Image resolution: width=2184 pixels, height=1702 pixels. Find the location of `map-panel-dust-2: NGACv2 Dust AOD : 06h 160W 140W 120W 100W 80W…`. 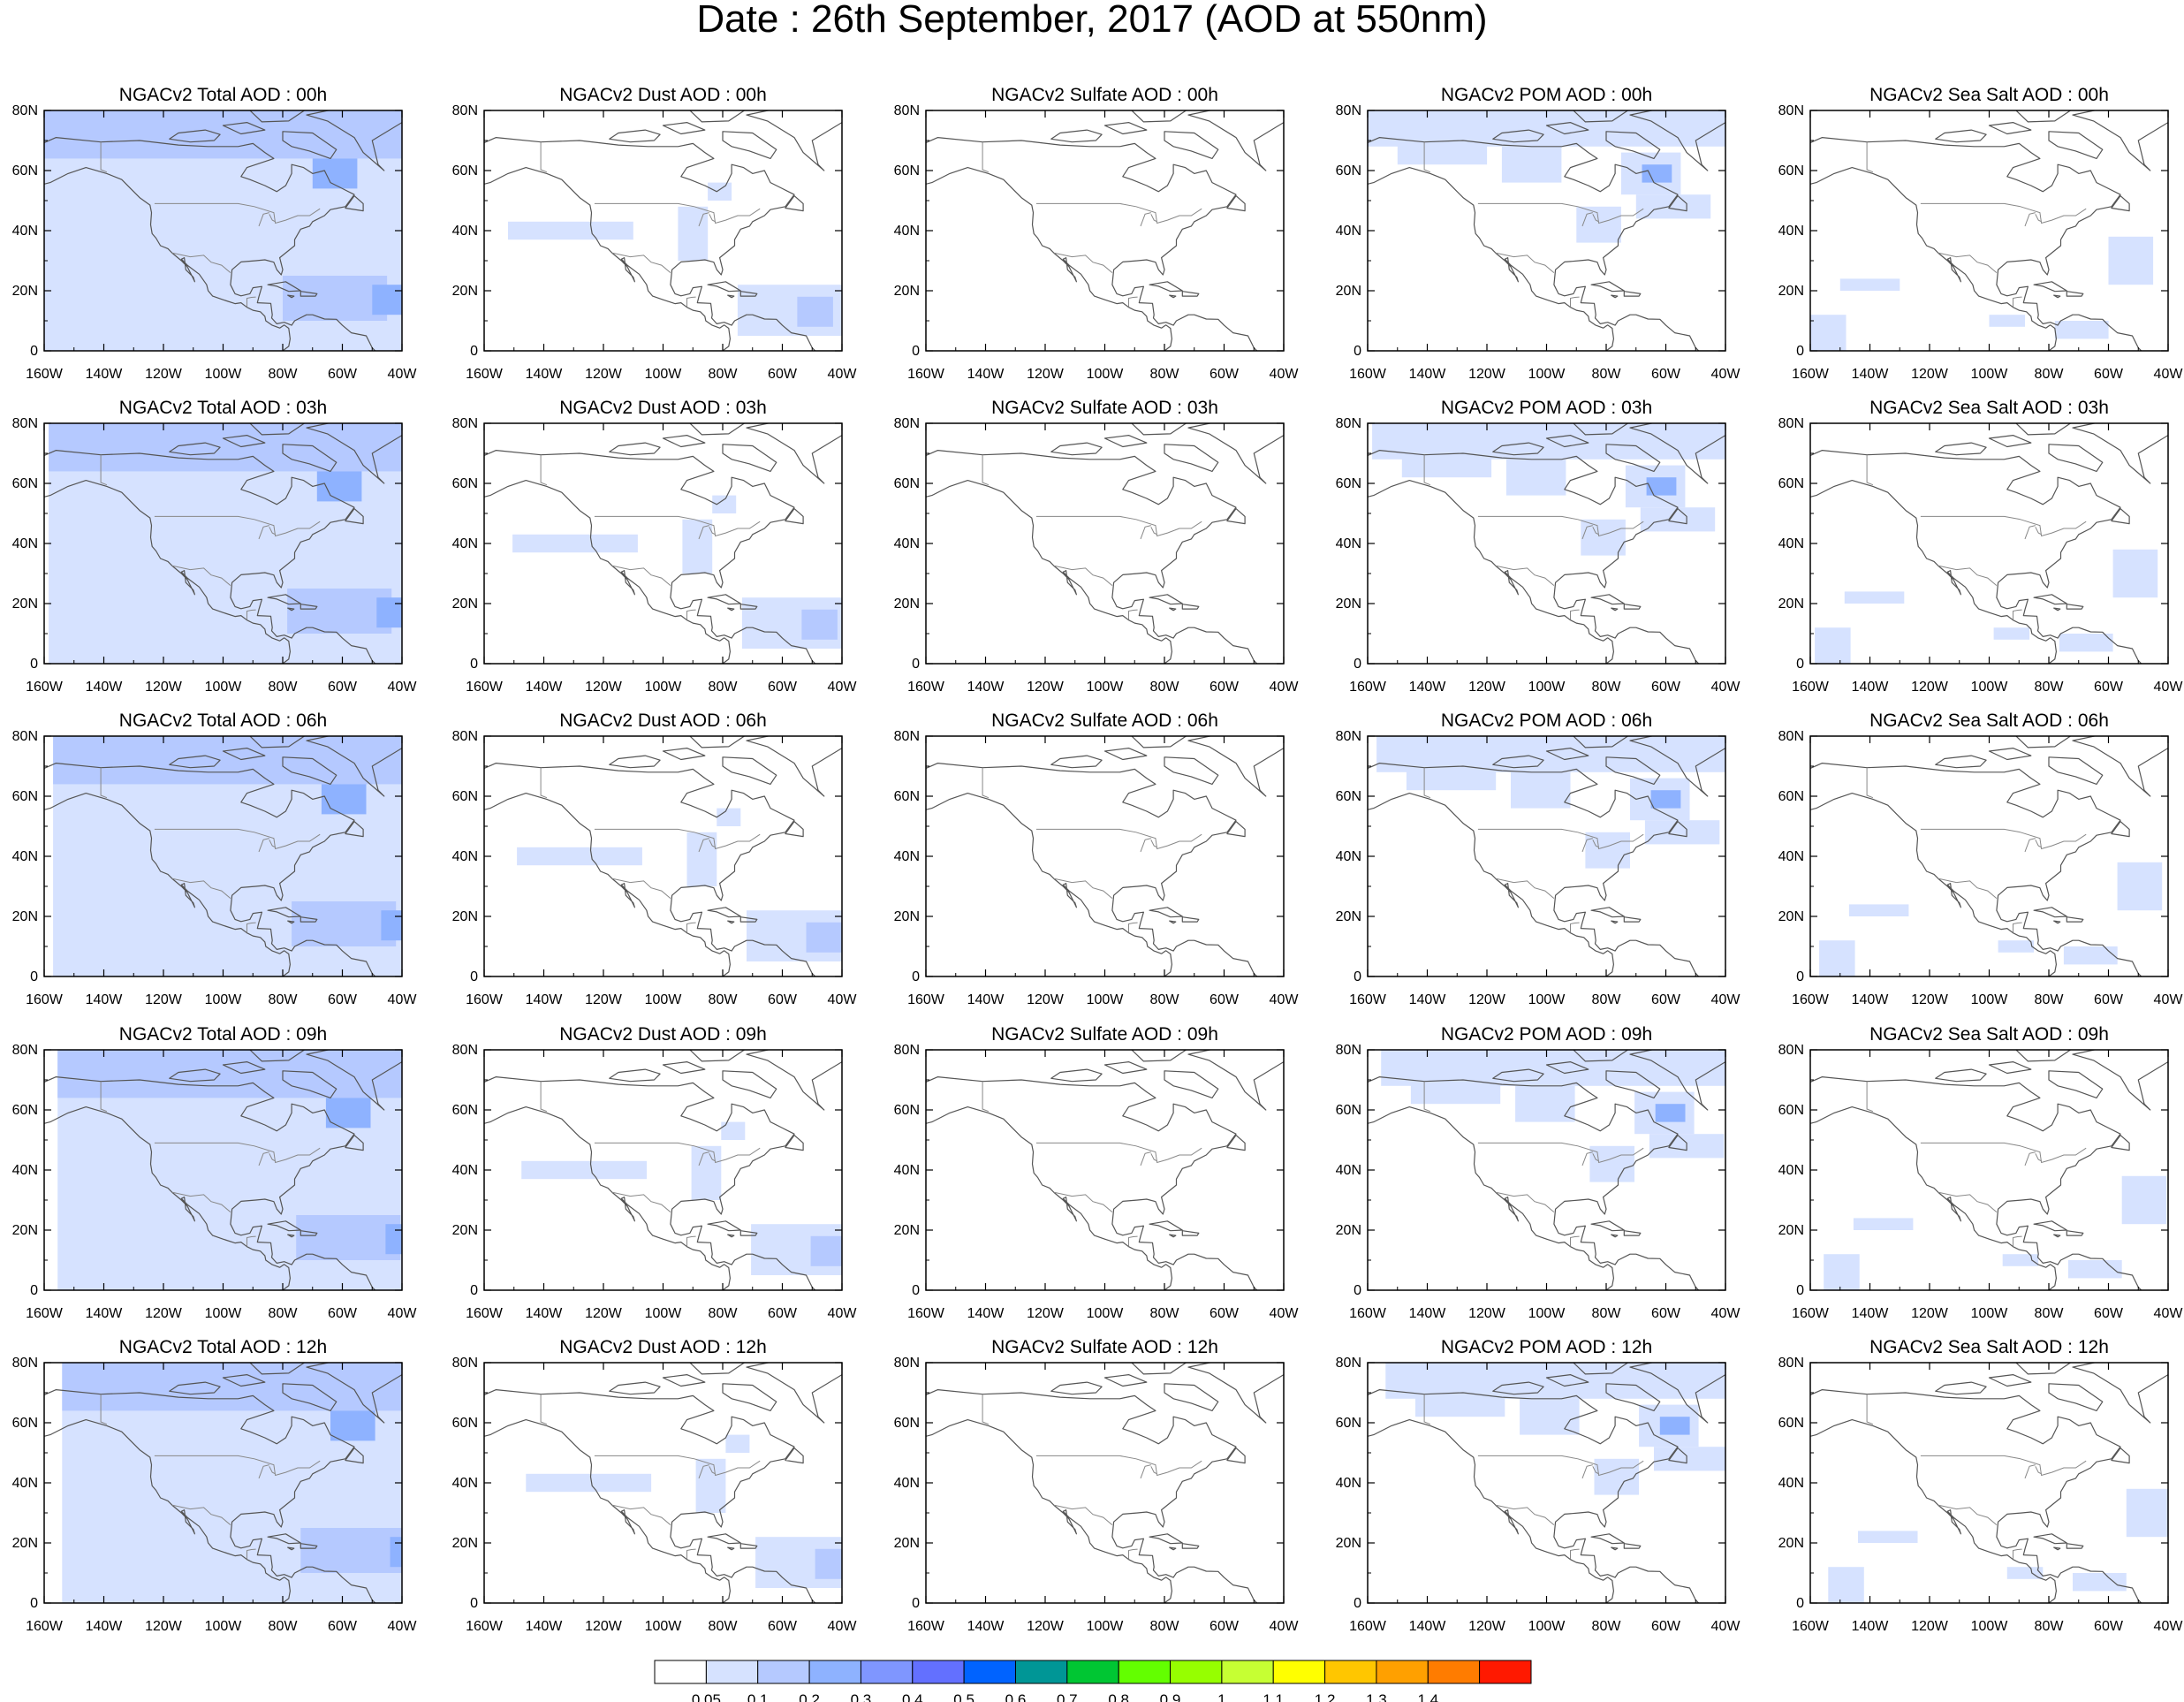

map-panel-dust-2: NGACv2 Dust AOD : 06h 160W 140W 120W 100W 80W… is located at coordinates (655, 858).